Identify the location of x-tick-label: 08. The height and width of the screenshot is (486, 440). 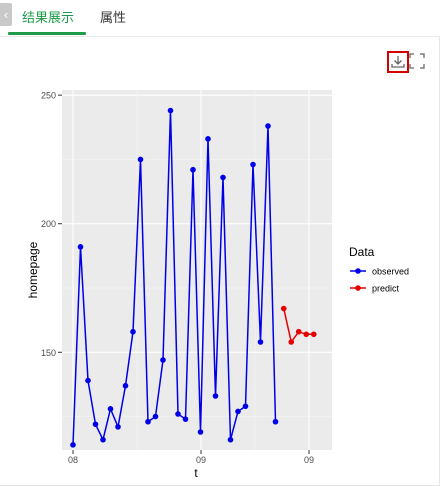
(73, 460).